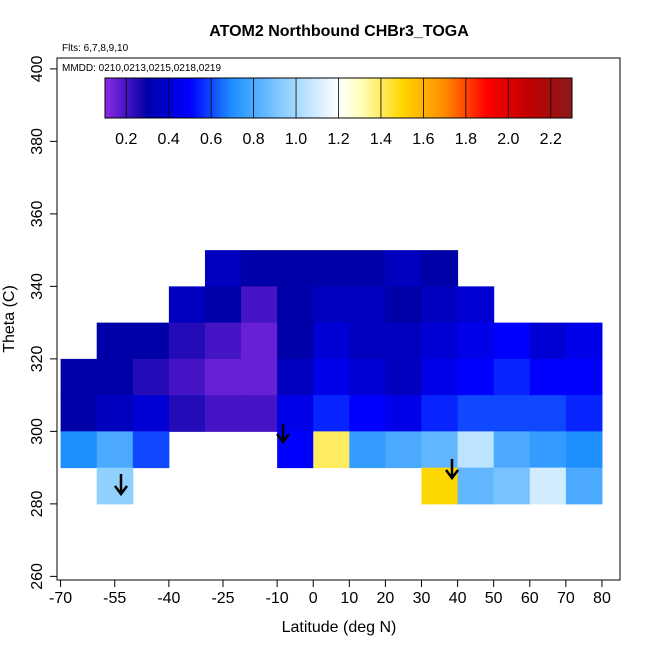 This screenshot has width=650, height=655. What do you see at coordinates (211, 139) in the screenshot?
I see `colorbar-tick-label: 0.6` at bounding box center [211, 139].